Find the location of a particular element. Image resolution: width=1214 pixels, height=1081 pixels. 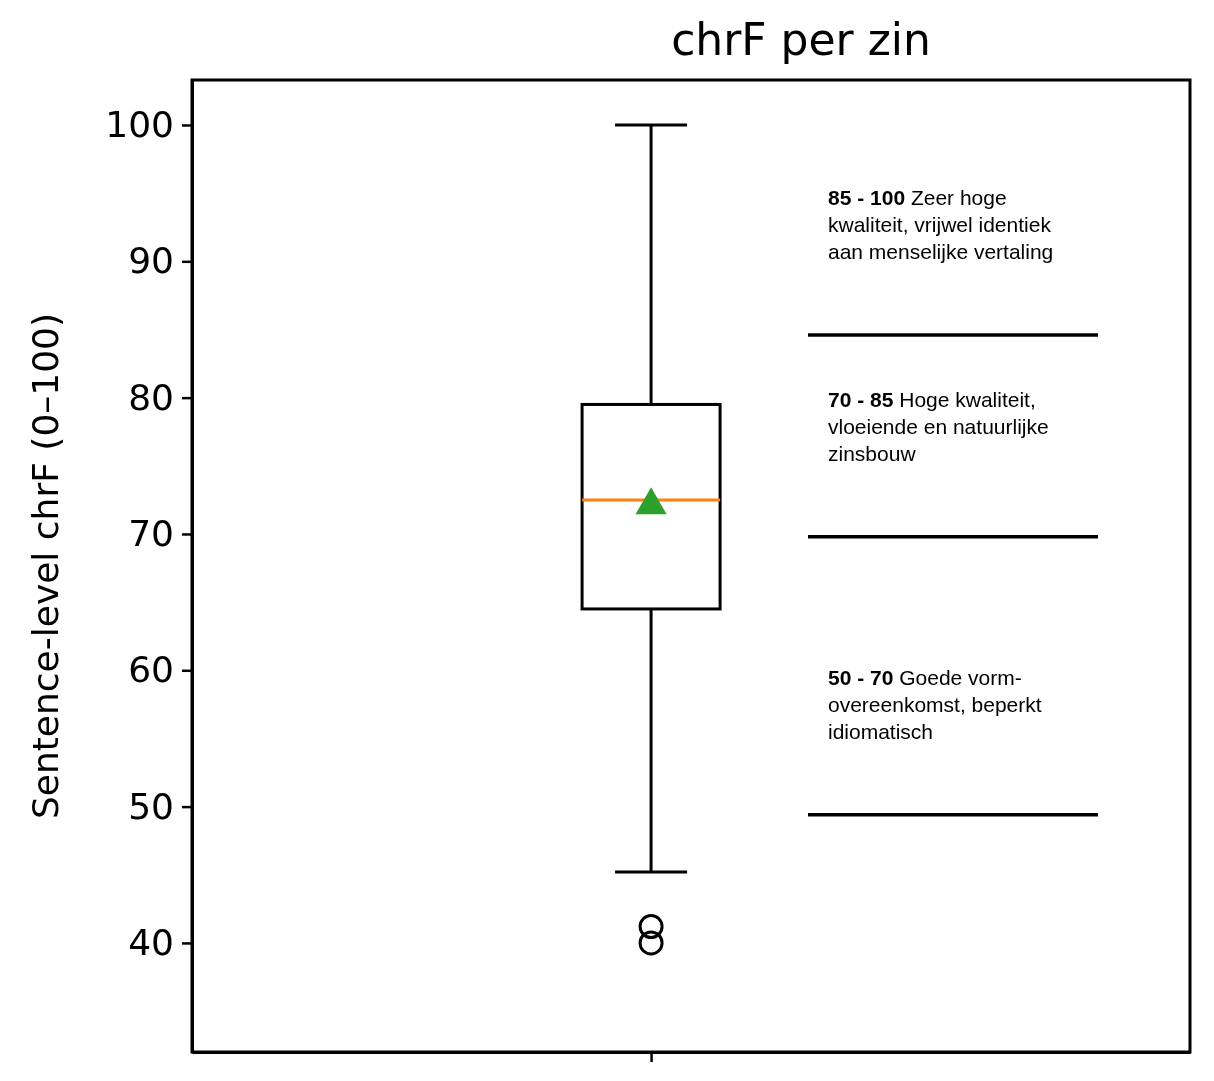

y-tick-label: 90 is located at coordinates (151, 261).